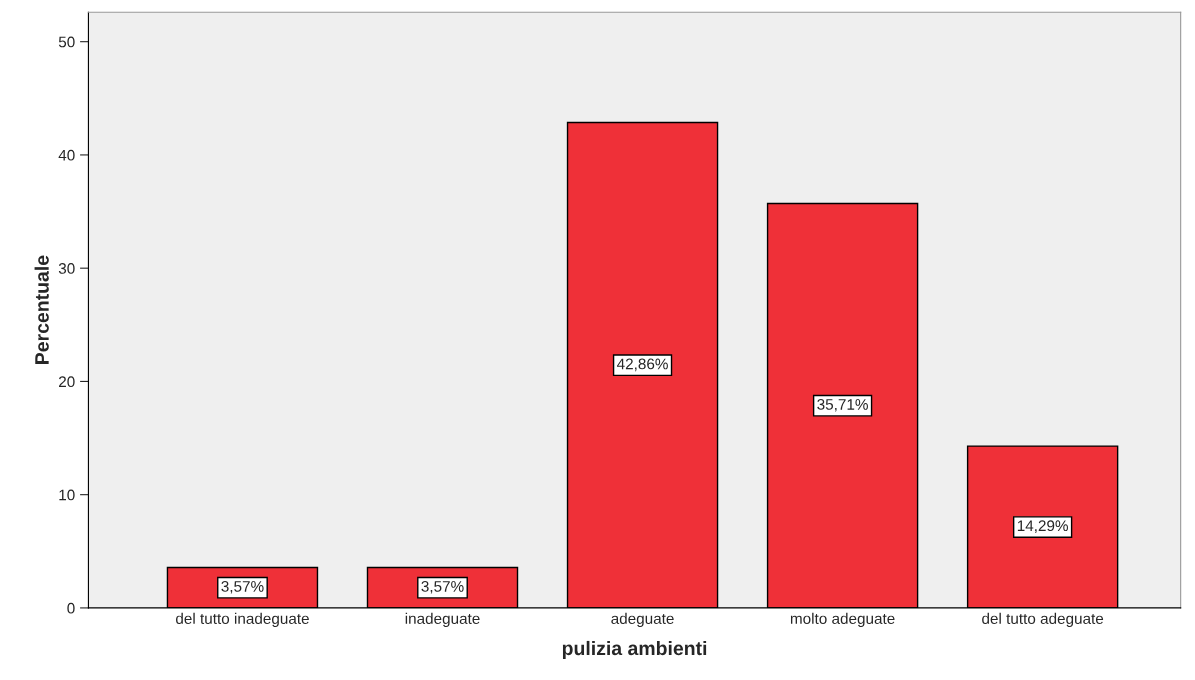  I want to click on y-tick-label: 40, so click(66, 155).